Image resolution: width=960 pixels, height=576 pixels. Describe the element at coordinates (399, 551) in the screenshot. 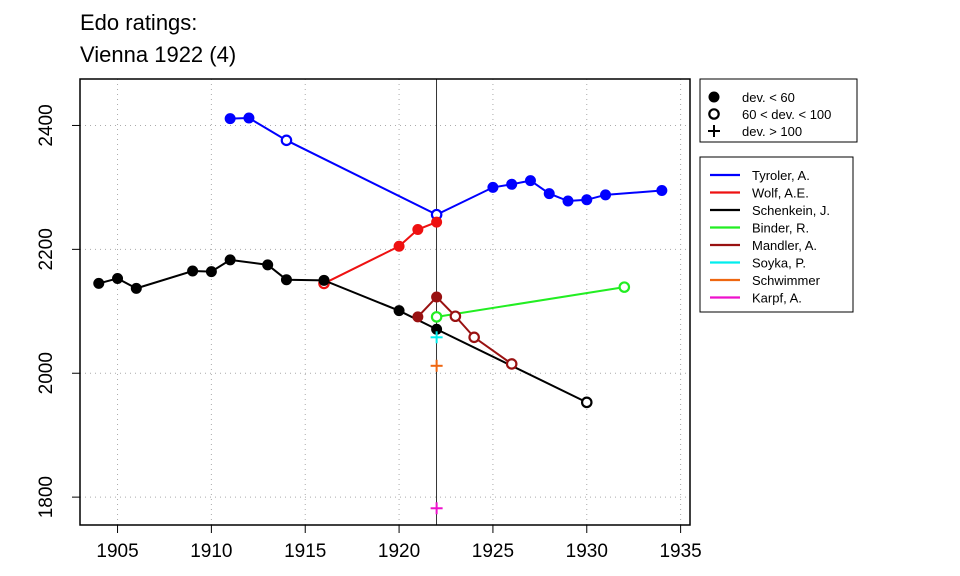

I see `x-tick-label: 1920` at that location.